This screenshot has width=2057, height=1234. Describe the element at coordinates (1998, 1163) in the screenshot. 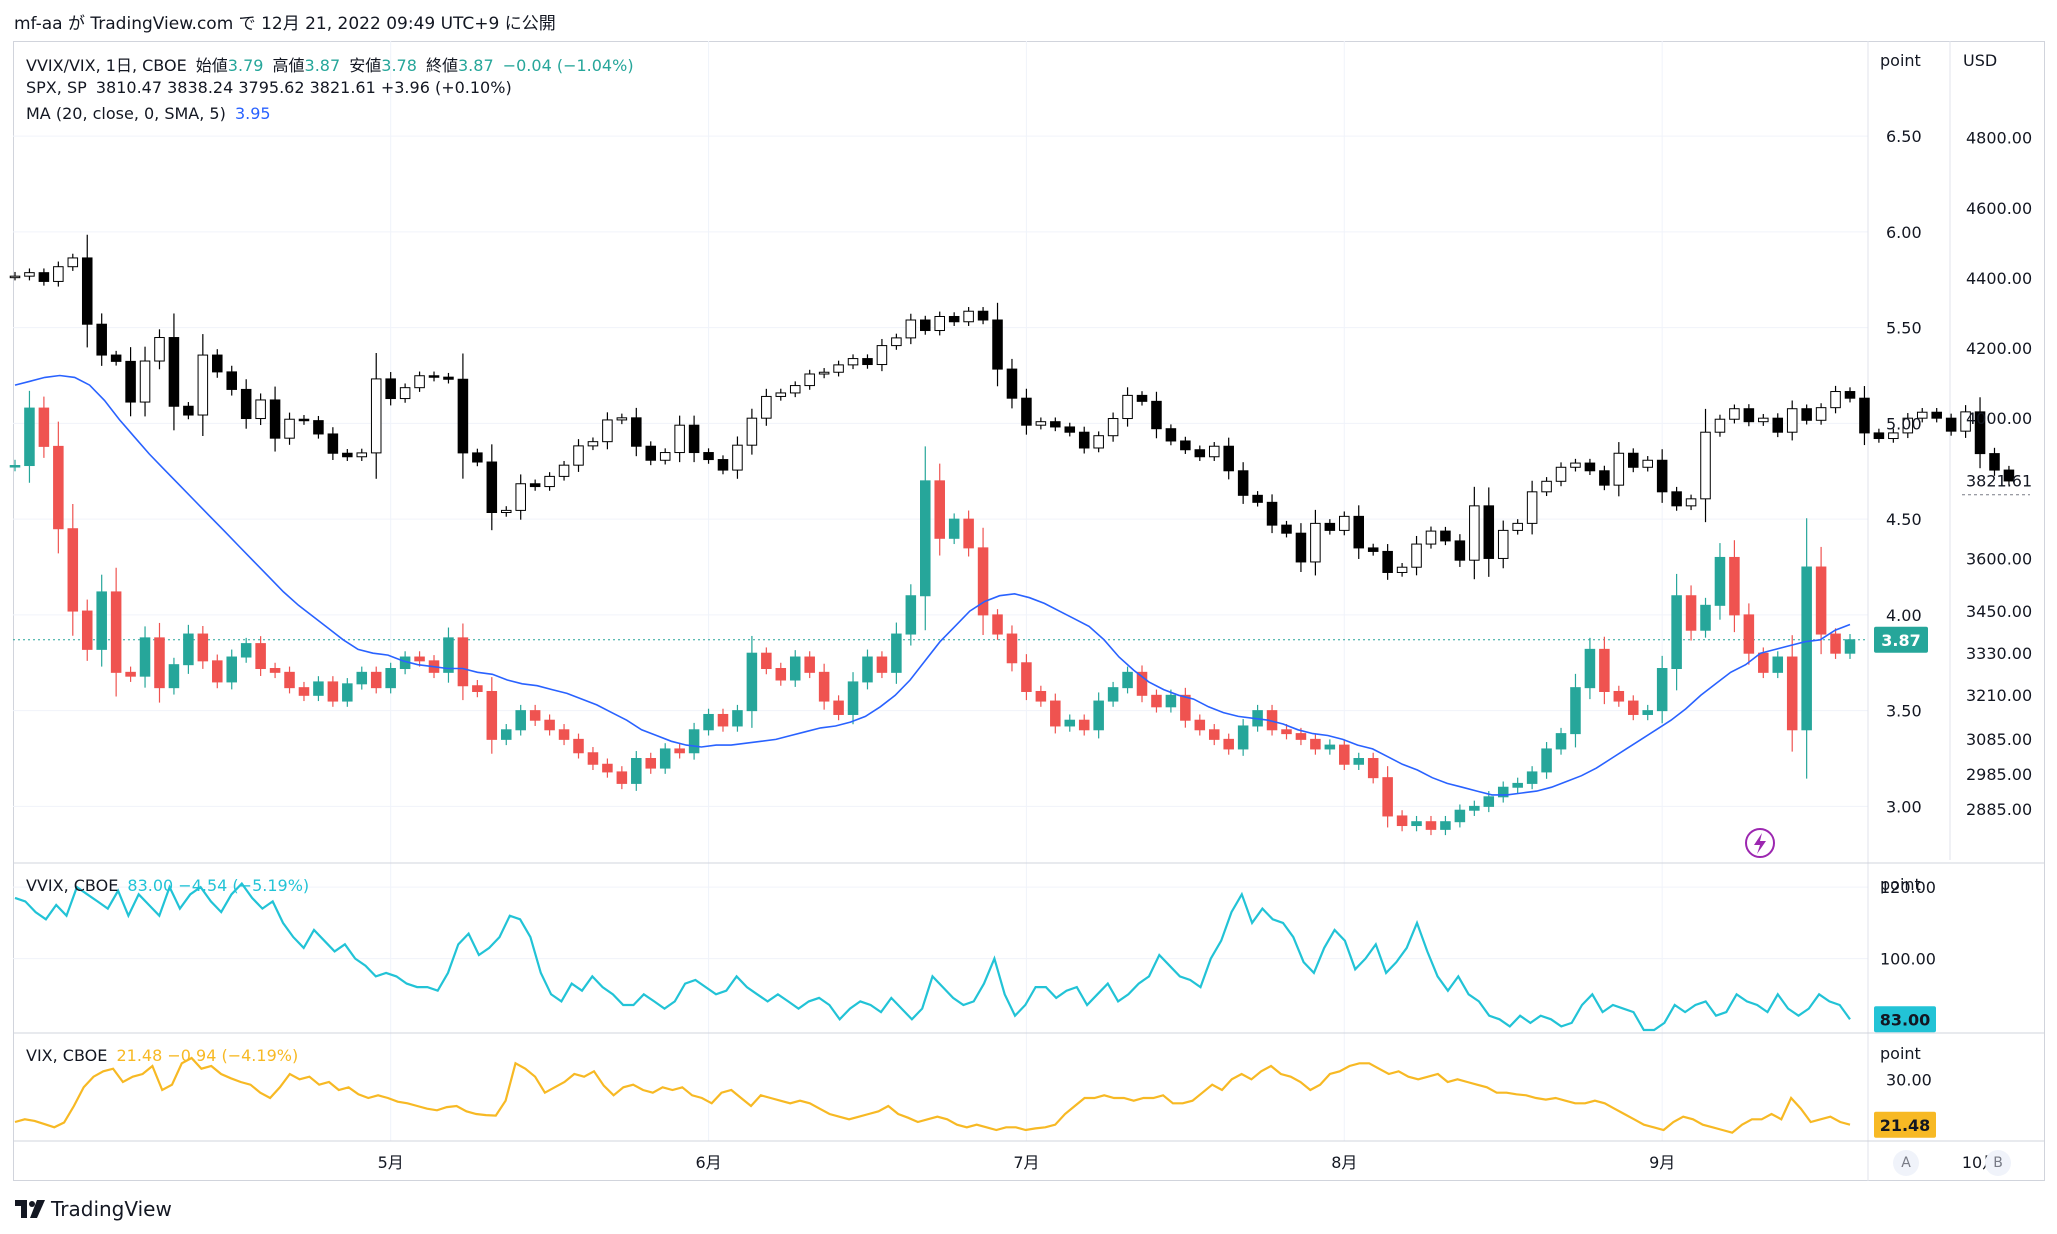

I see `log-scale-button: B` at that location.